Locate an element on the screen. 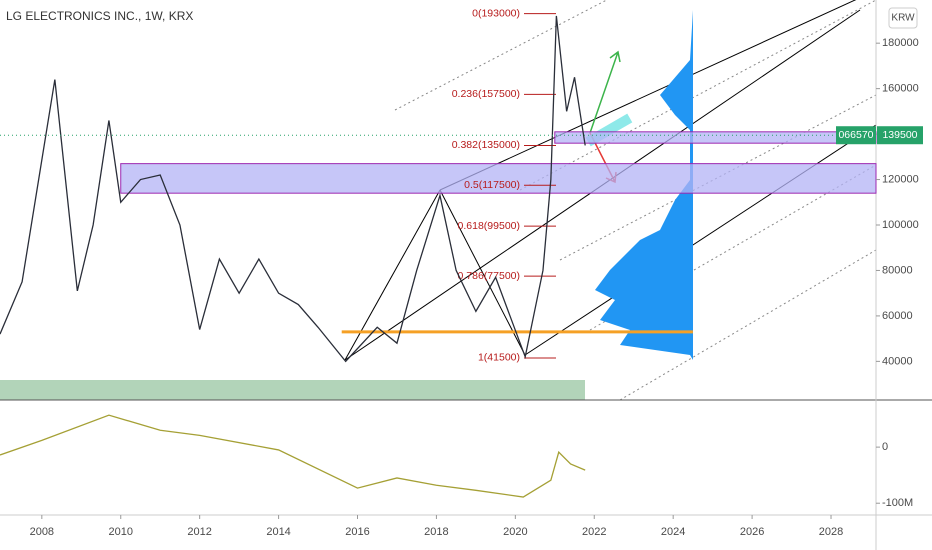 The width and height of the screenshot is (932, 550). x-tick-label: 2022 is located at coordinates (594, 532).